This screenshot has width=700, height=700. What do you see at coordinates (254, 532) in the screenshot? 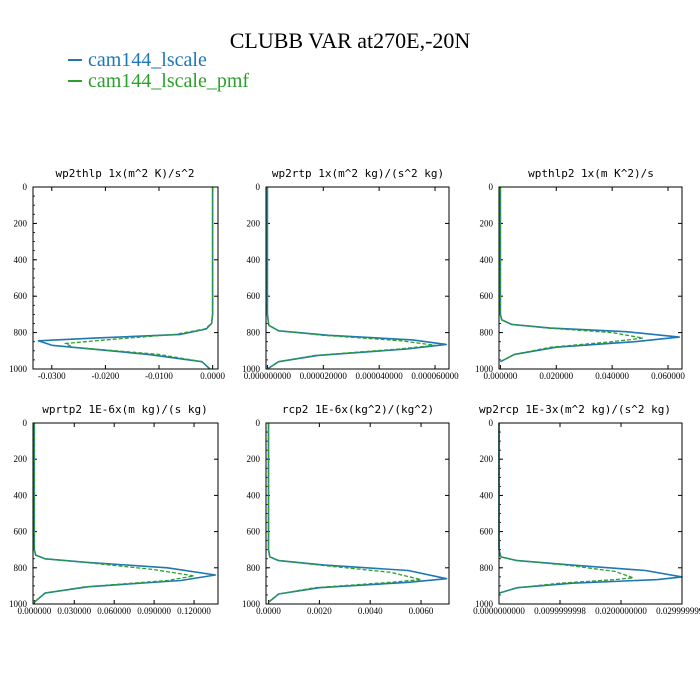
I see `panel-5-ytick-label-3: 600` at bounding box center [254, 532].